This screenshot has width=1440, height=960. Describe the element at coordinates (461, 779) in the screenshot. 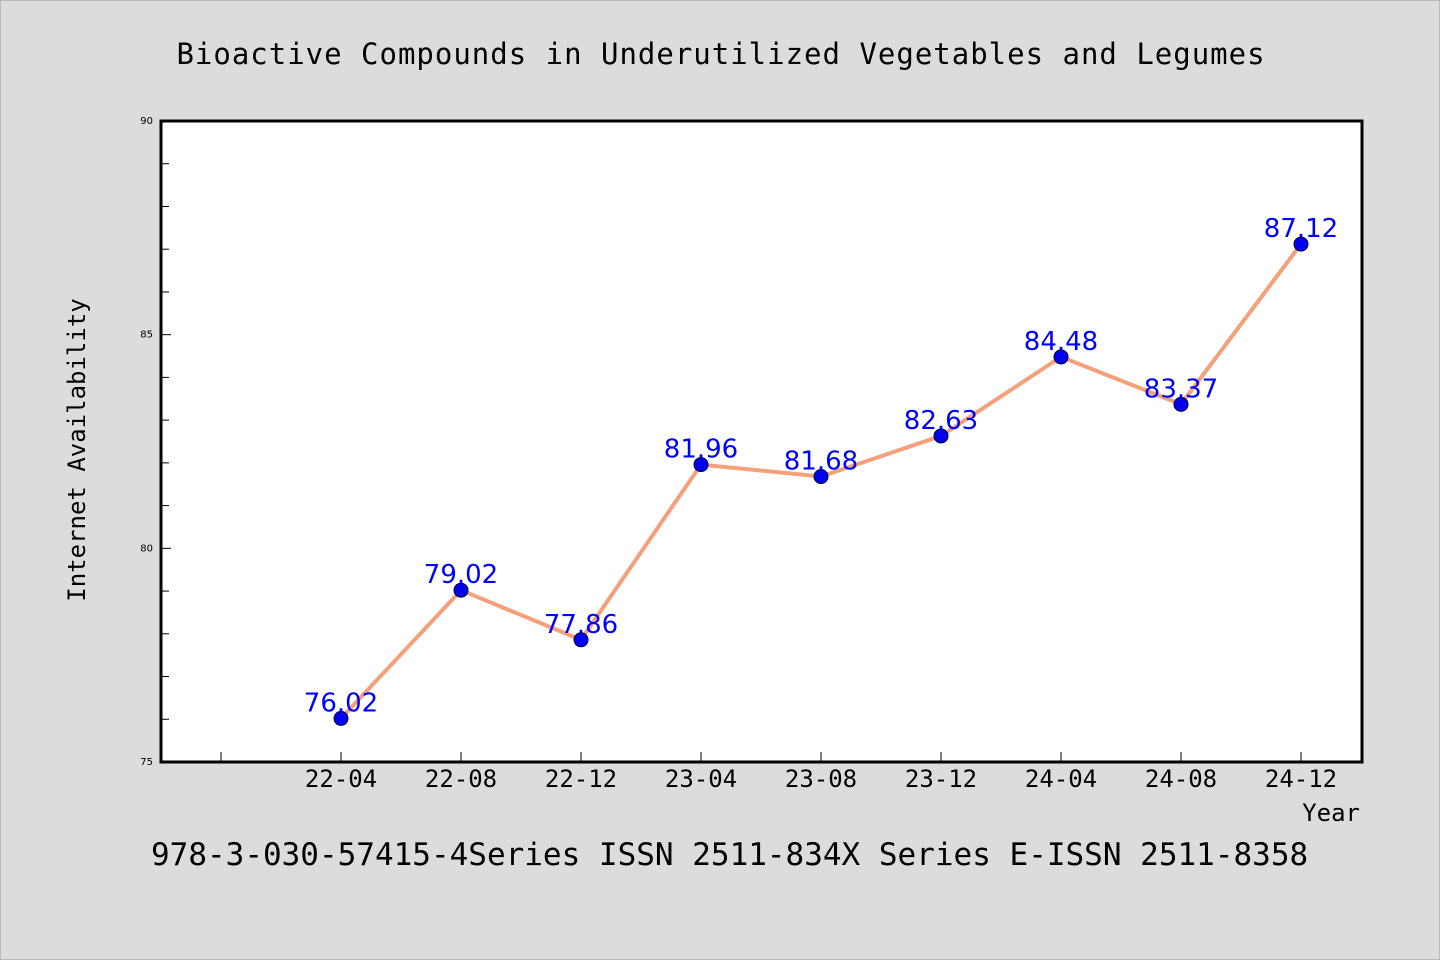

I see `x-tick-label: 22-08` at that location.